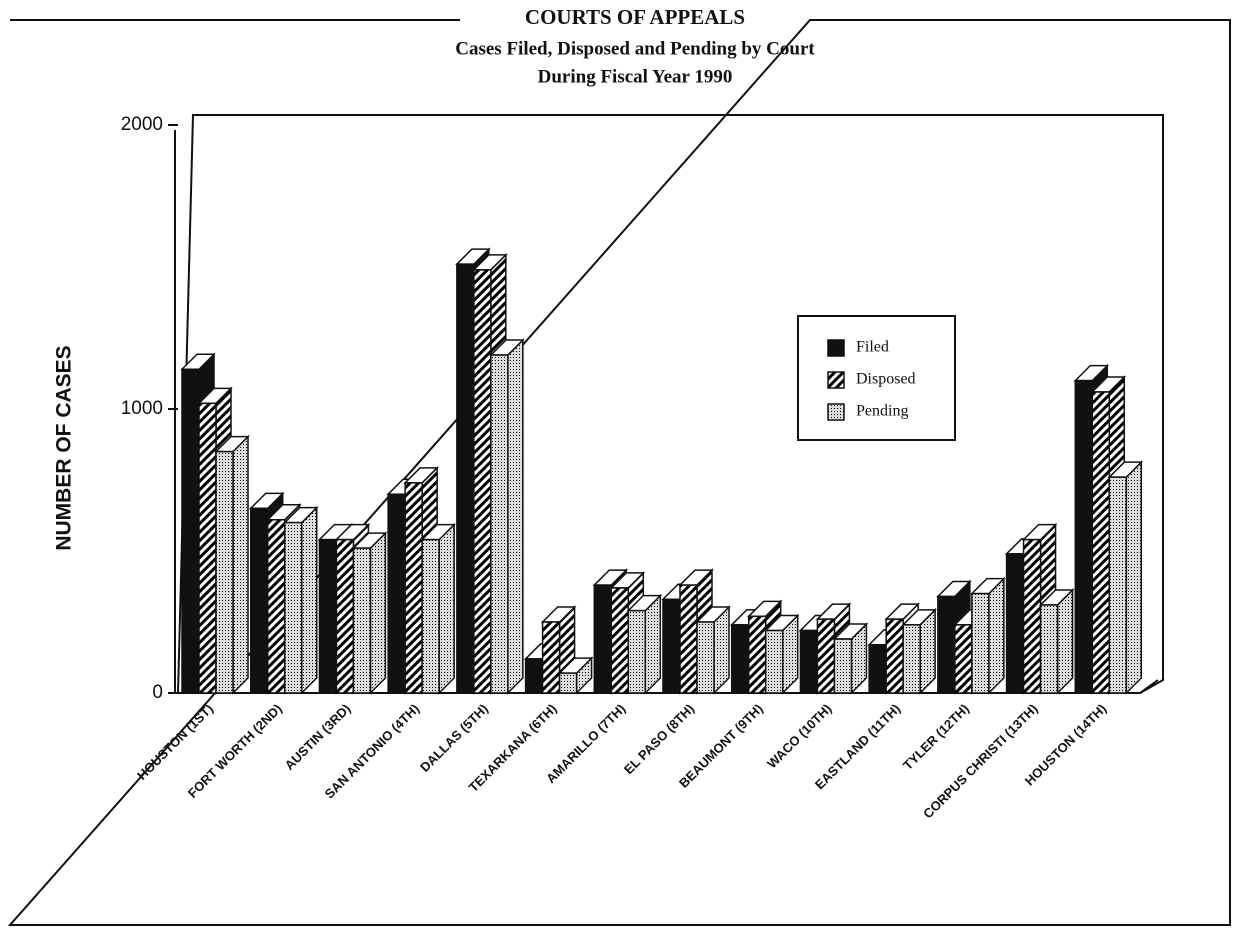 The image size is (1233, 928). What do you see at coordinates (318, 737) in the screenshot?
I see `x-tick-label: AUSTIN (3RD)` at bounding box center [318, 737].